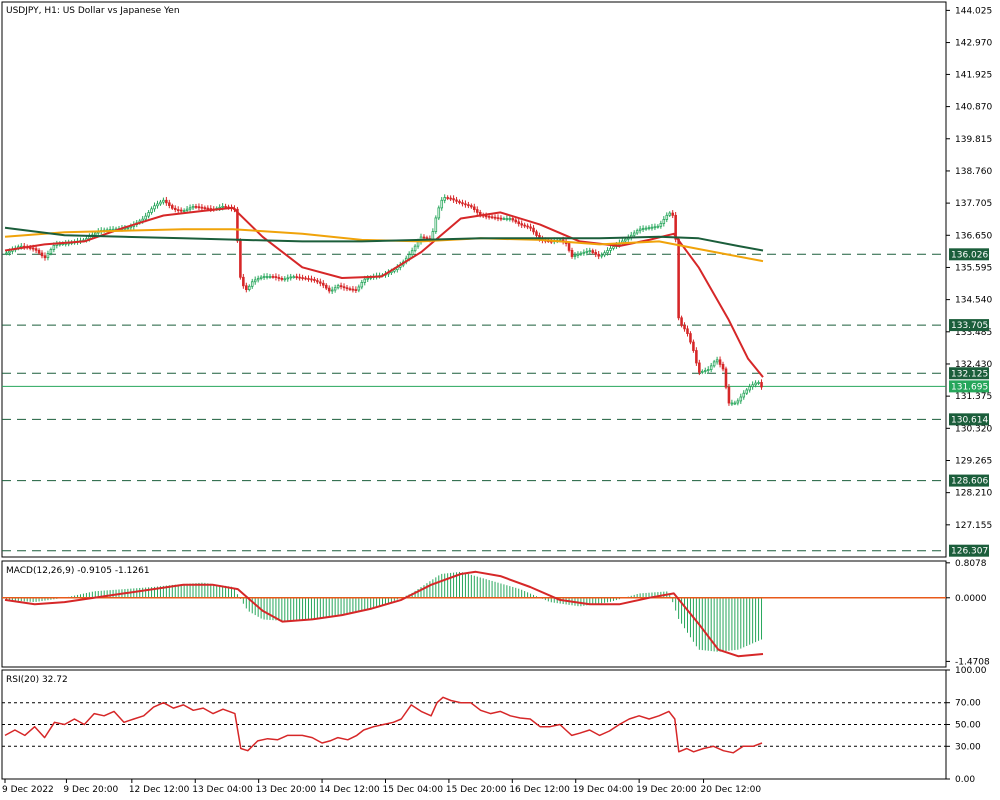 This screenshot has width=1000, height=800. I want to click on rsi-y-tick-label: 70.00, so click(968, 704).